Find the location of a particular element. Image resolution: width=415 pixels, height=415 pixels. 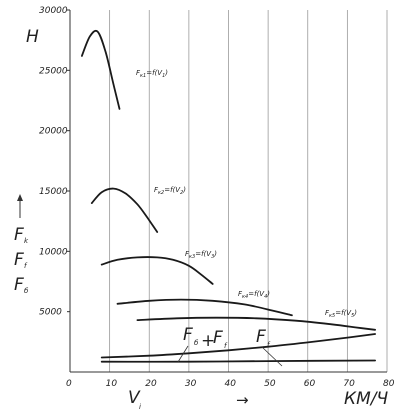

curve-label-4: Fк4=f(V4) is located at coordinates (254, 295).